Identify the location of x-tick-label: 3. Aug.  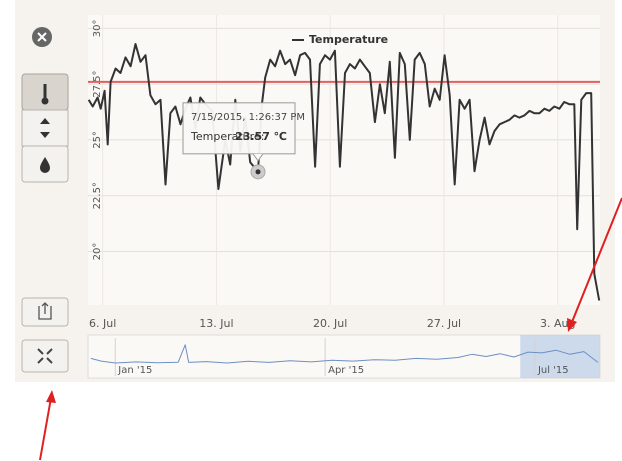
(557, 323).